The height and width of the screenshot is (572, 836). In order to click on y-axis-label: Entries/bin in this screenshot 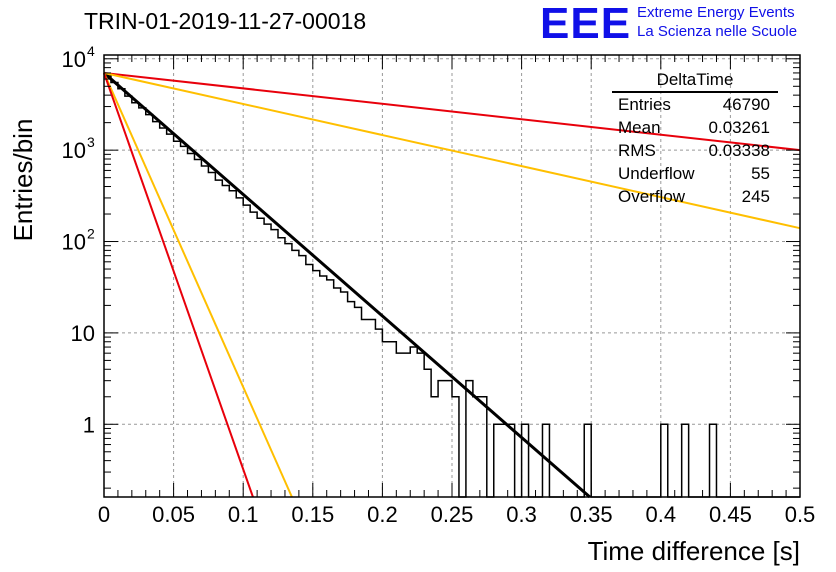, I will do `click(23, 180)`.